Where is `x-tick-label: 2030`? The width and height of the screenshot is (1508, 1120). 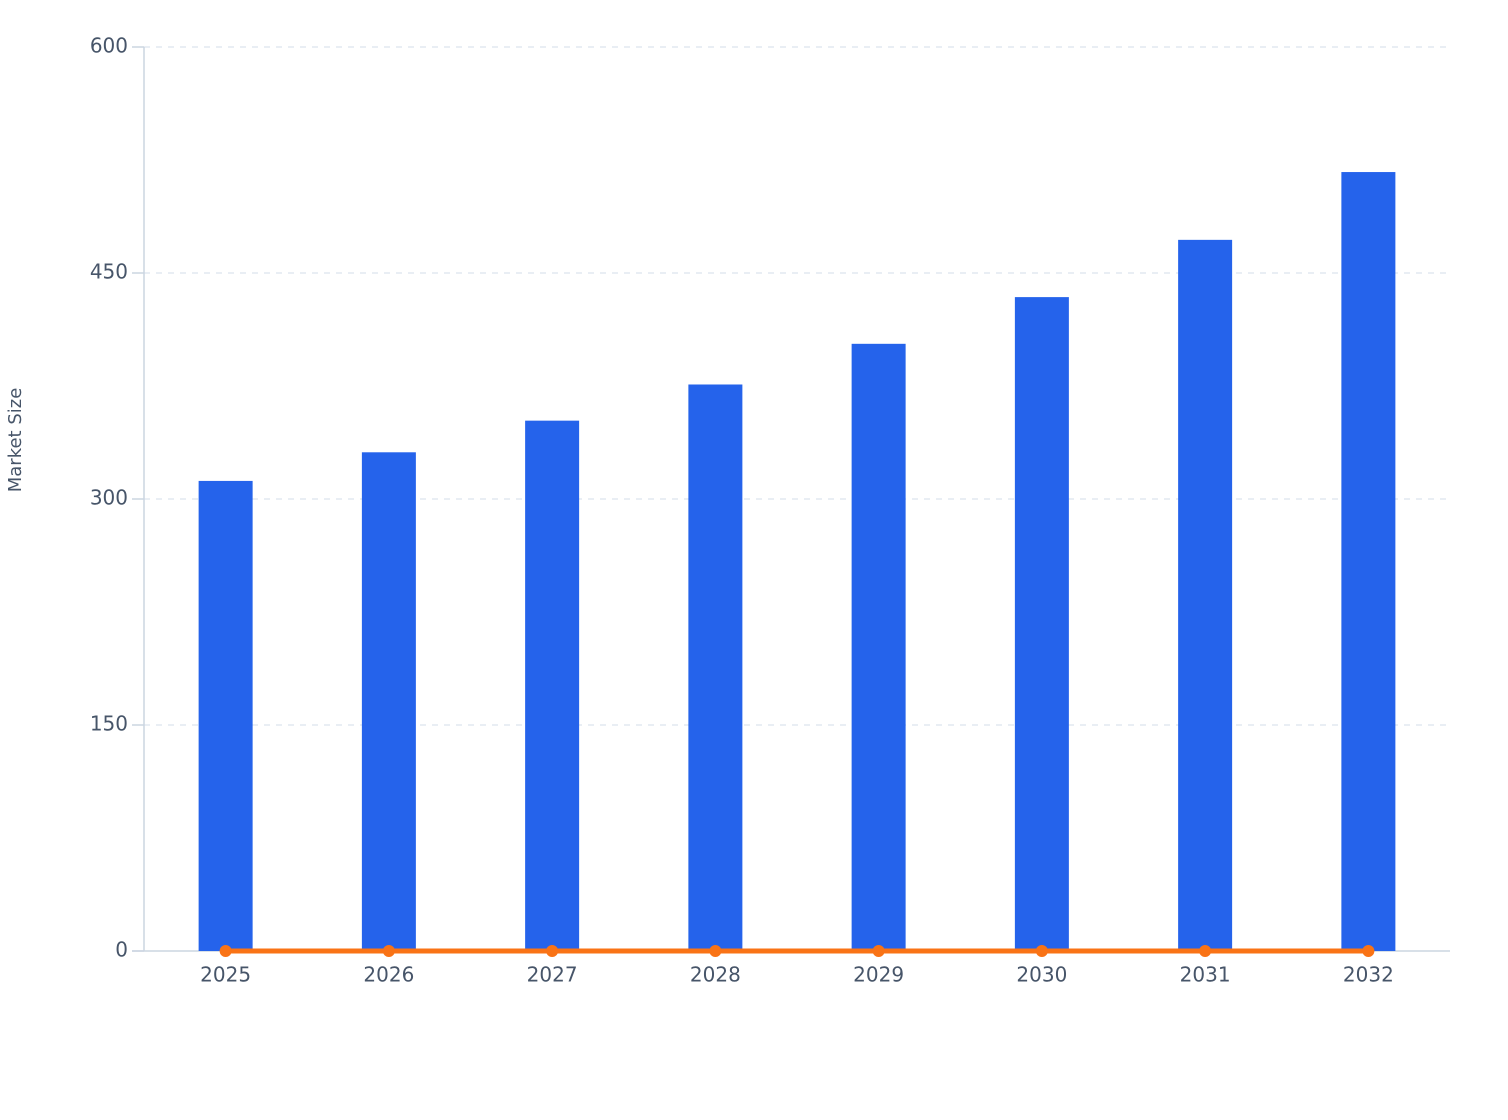
x-tick-label: 2030 is located at coordinates (1041, 975).